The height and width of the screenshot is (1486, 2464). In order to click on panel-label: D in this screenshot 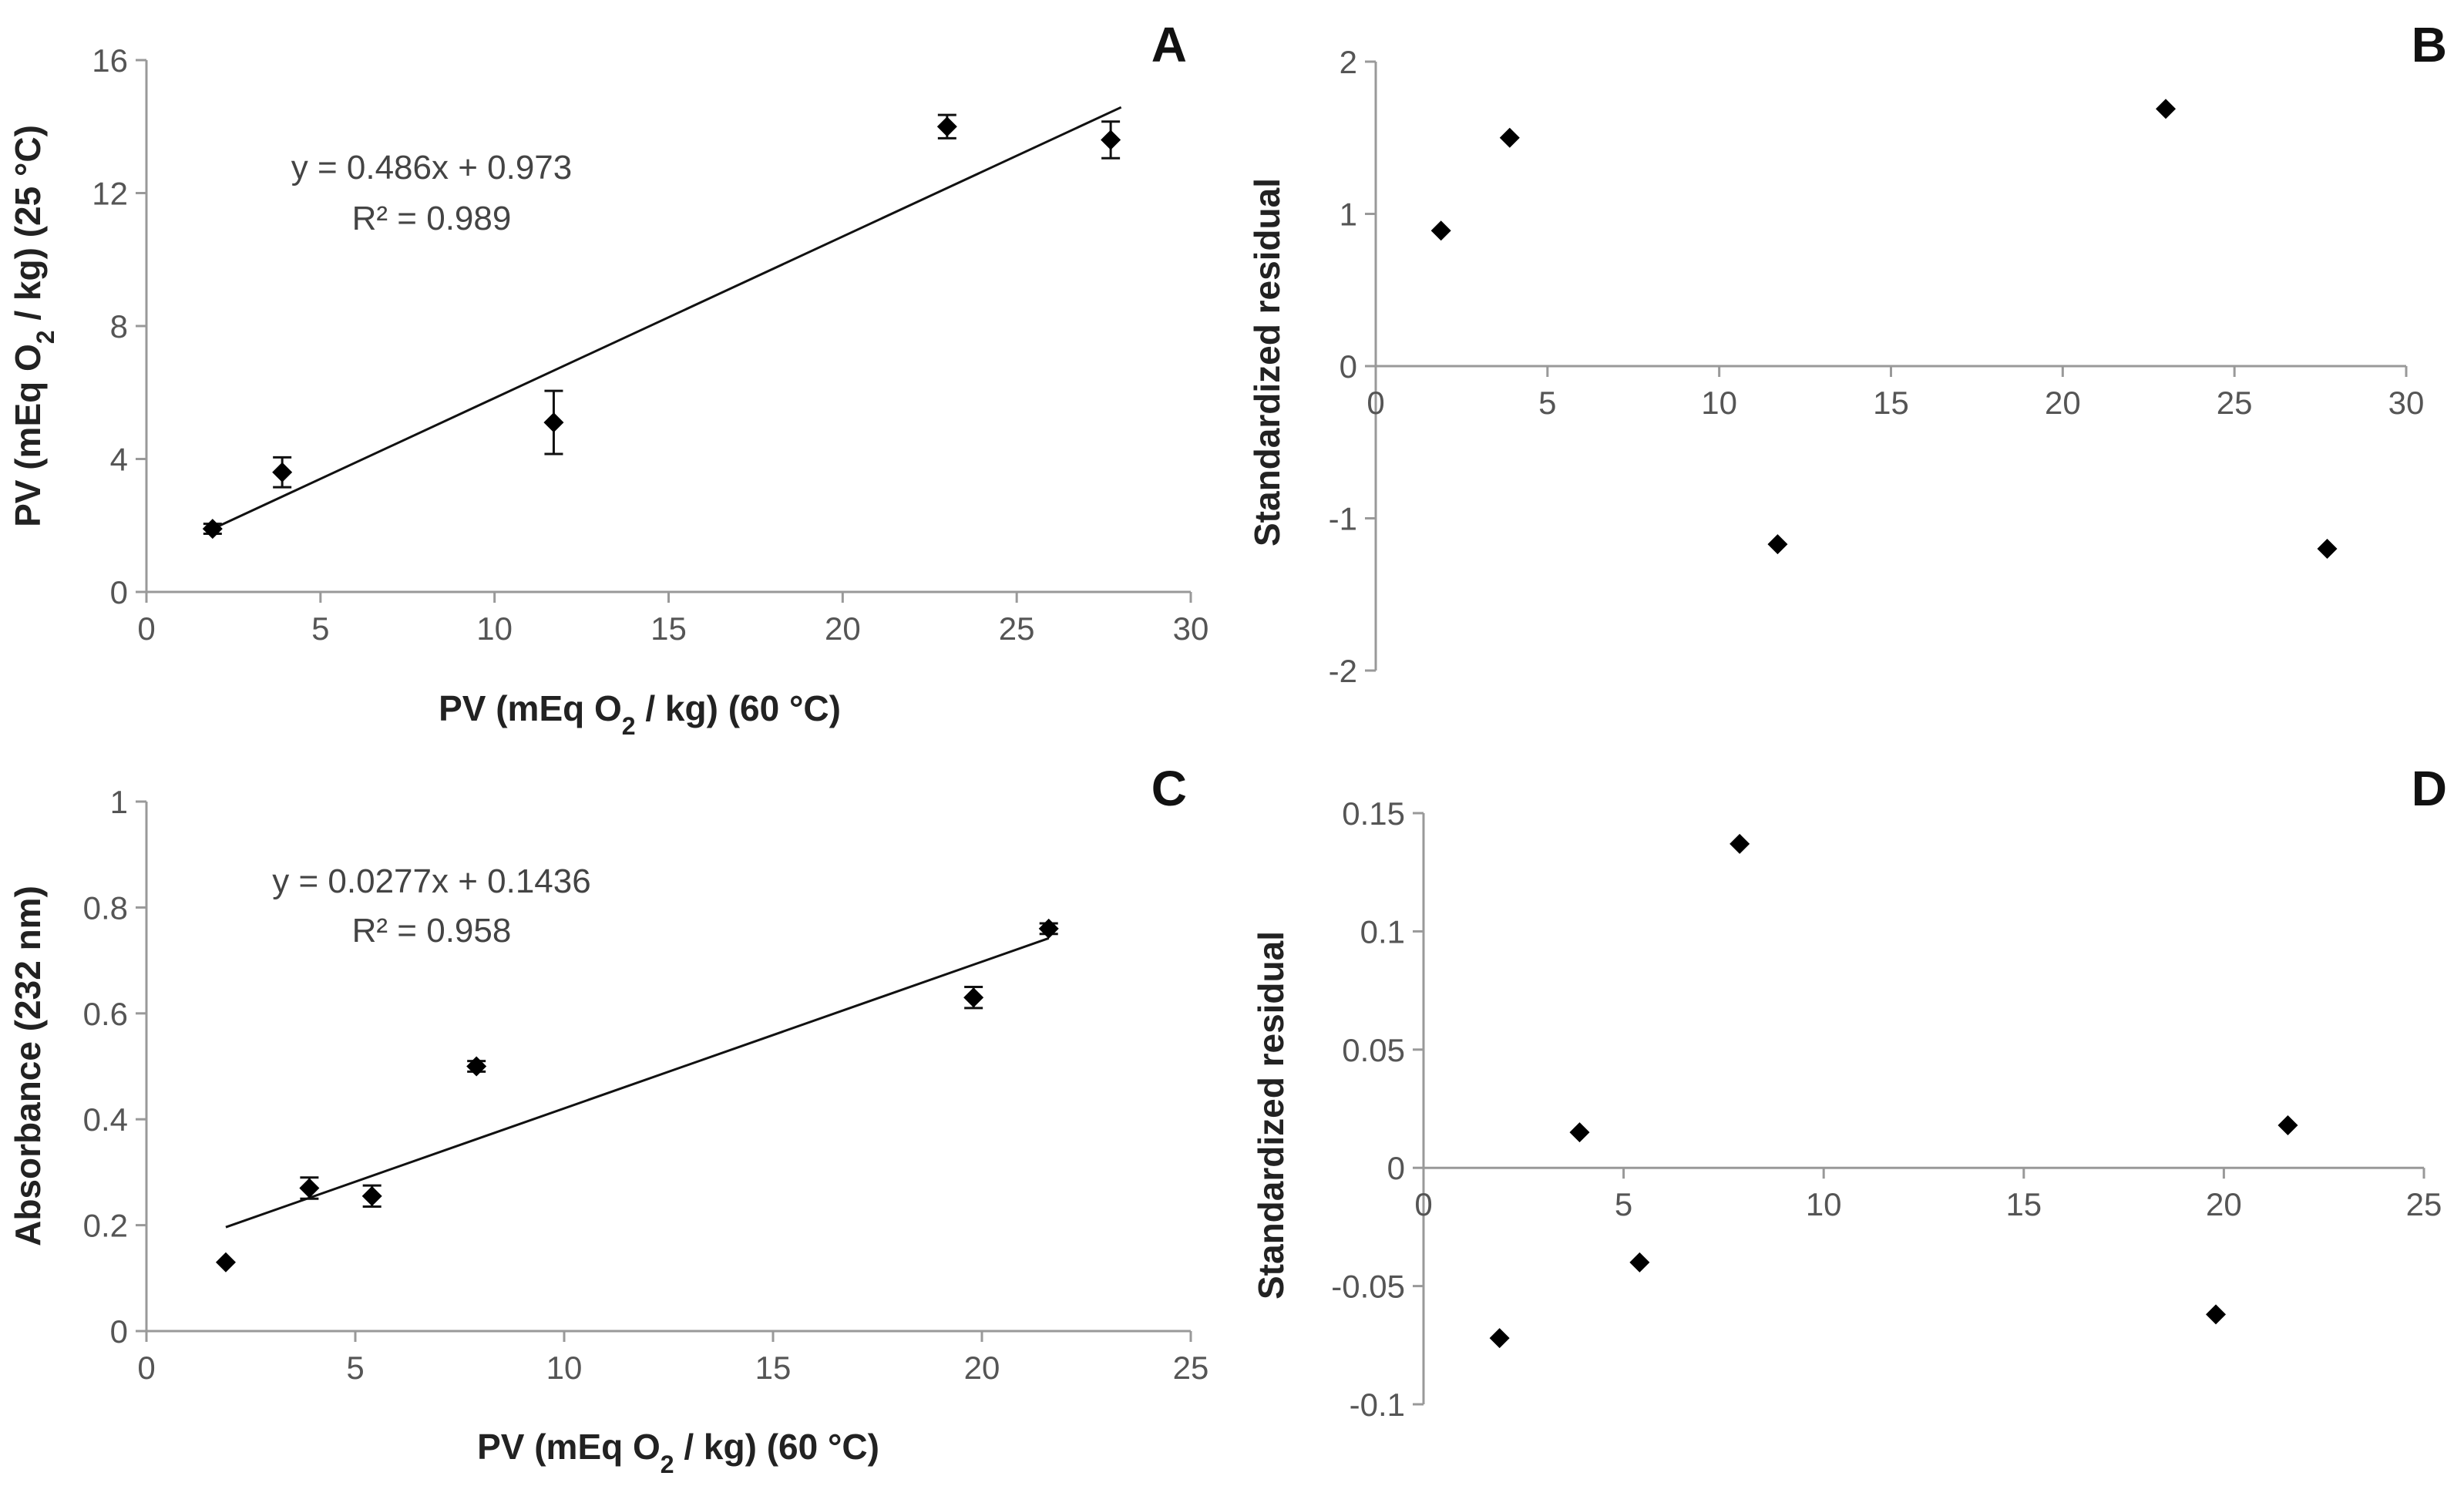, I will do `click(2429, 789)`.